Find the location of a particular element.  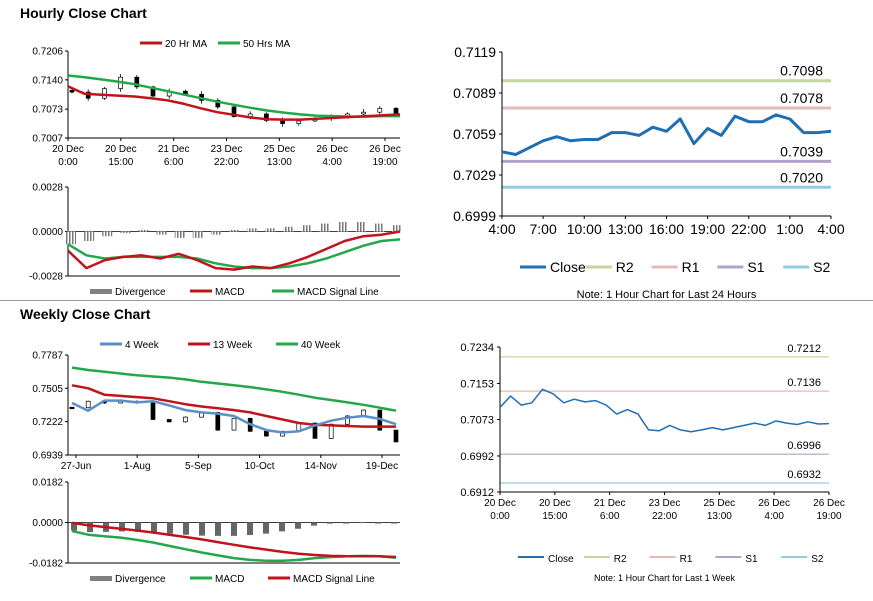

hourly-24h-level-label-r1: 0.7078 is located at coordinates (801, 98).